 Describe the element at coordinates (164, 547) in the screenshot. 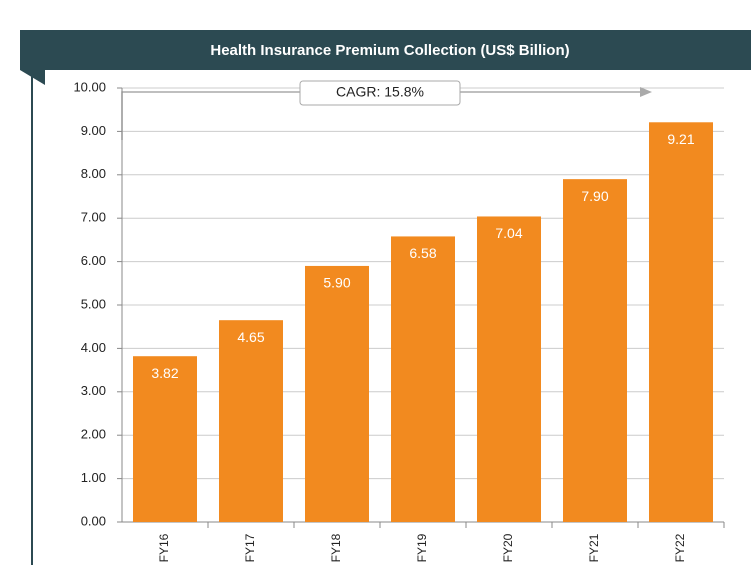

I see `x-tick-label: FY16` at that location.